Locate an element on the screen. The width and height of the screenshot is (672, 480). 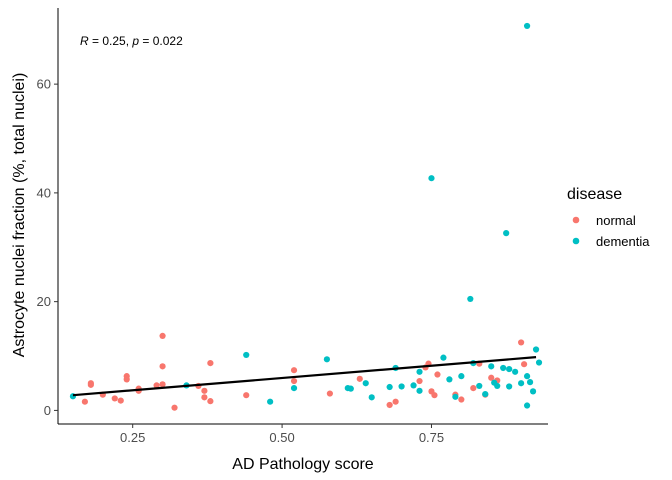
r-symbol: R is located at coordinates (84, 41).